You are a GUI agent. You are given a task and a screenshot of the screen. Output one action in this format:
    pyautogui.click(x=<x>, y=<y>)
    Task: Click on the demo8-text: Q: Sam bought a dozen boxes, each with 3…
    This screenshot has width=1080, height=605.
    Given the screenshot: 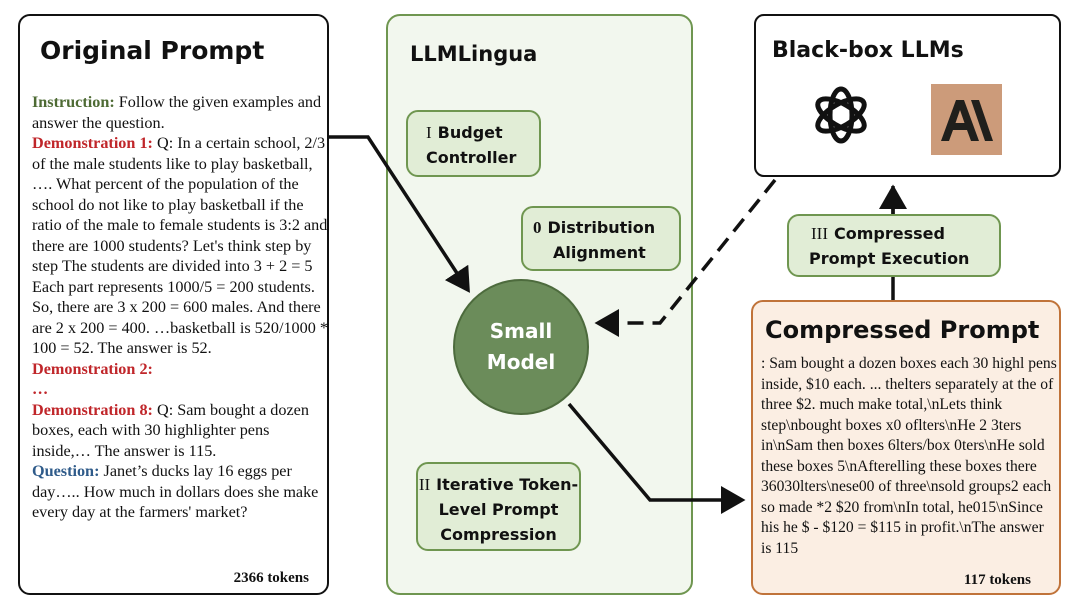 What is the action you would take?
    pyautogui.click(x=170, y=430)
    